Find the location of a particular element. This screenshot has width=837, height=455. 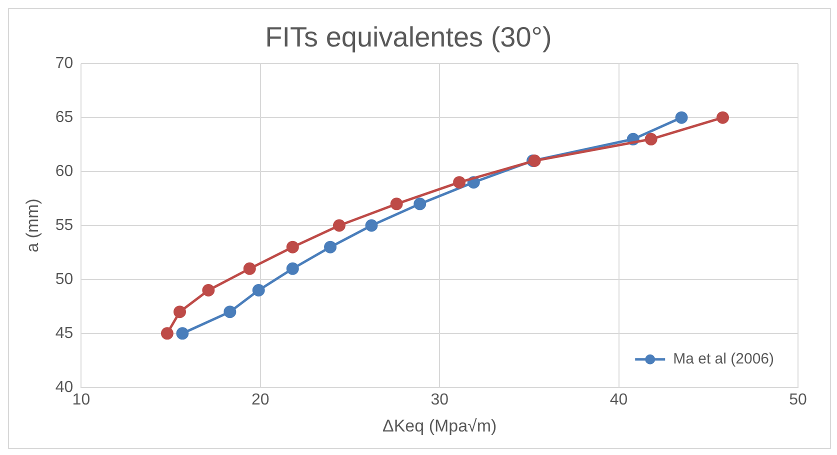

x-tick-label: 20 is located at coordinates (261, 399).